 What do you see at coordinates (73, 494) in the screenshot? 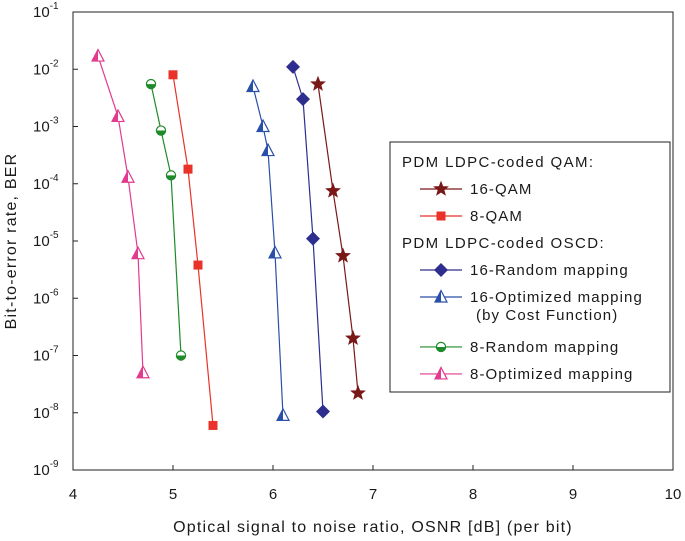
I see `x-tick-label: 4` at bounding box center [73, 494].